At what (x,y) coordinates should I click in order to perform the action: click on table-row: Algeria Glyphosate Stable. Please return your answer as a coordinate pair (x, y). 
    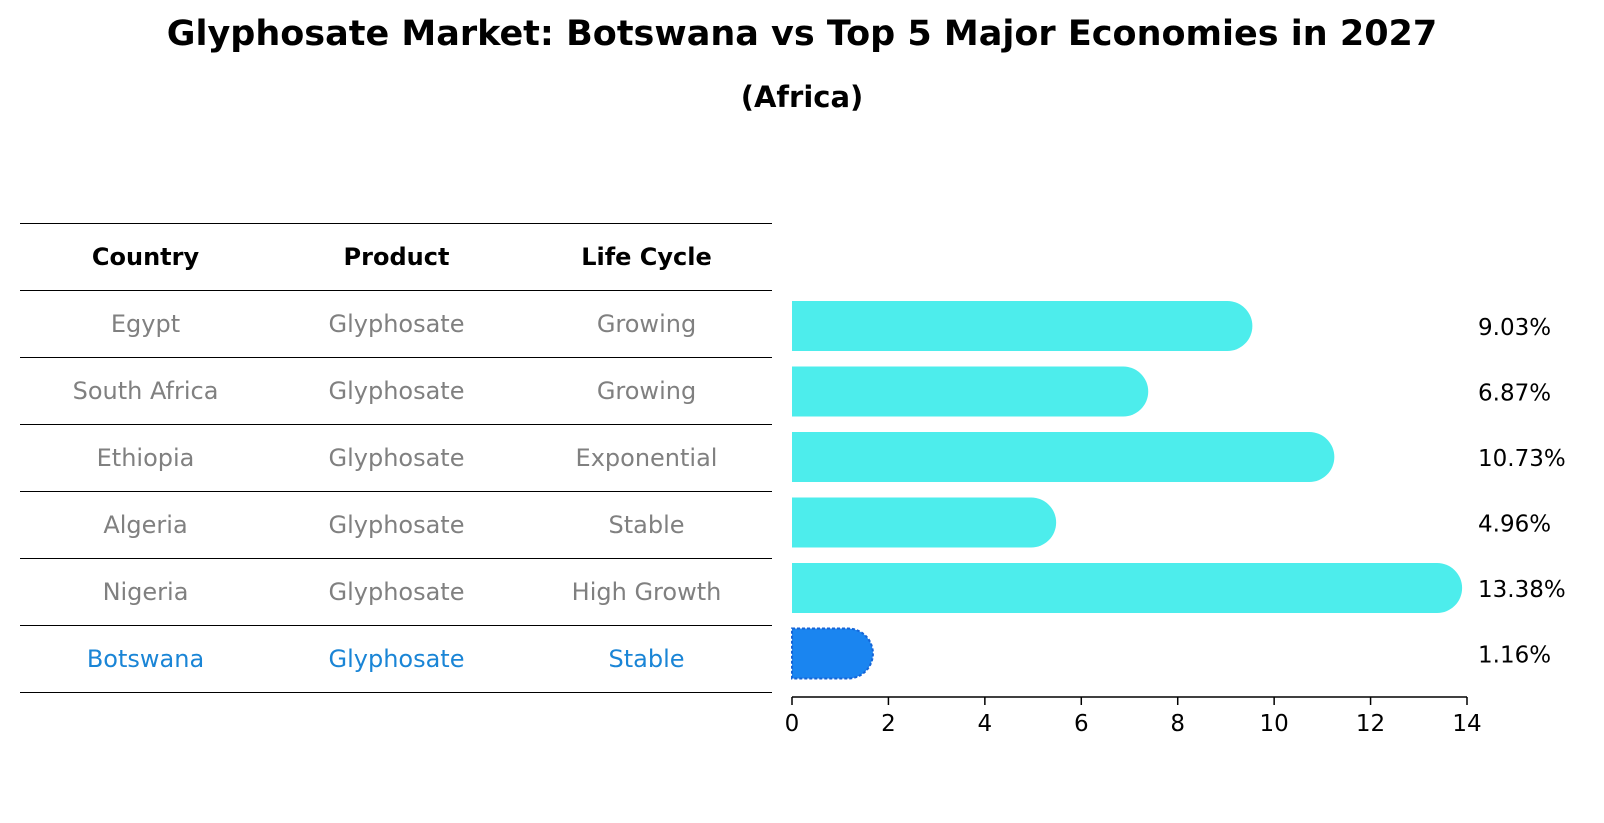
    Looking at the image, I should click on (396, 524).